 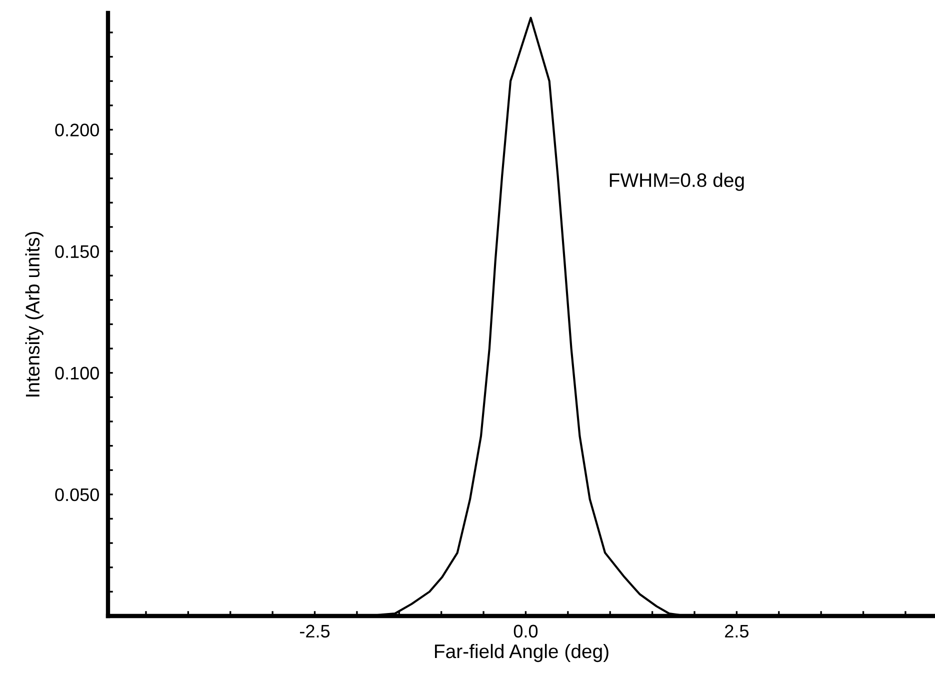 I want to click on x-axis-title: Far-field Angle (deg), so click(x=521, y=653).